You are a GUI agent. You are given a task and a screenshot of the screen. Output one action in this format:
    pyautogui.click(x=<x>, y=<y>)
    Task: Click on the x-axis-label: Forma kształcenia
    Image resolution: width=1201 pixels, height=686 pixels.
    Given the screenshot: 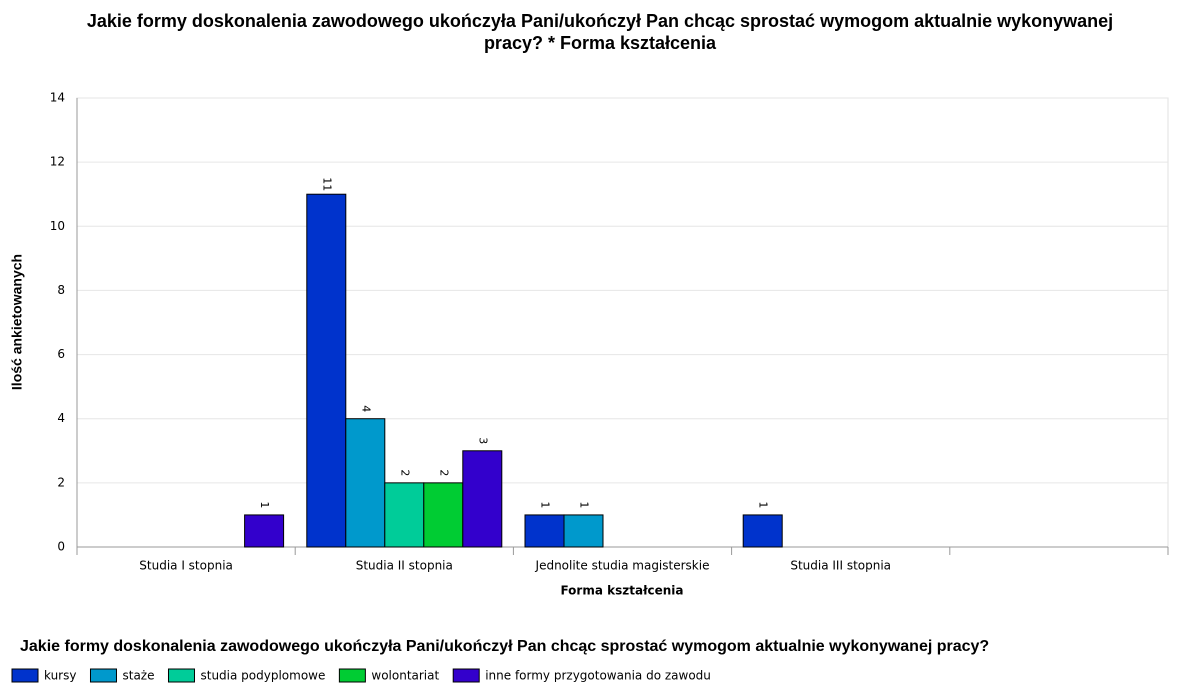 What is the action you would take?
    pyautogui.click(x=621, y=591)
    